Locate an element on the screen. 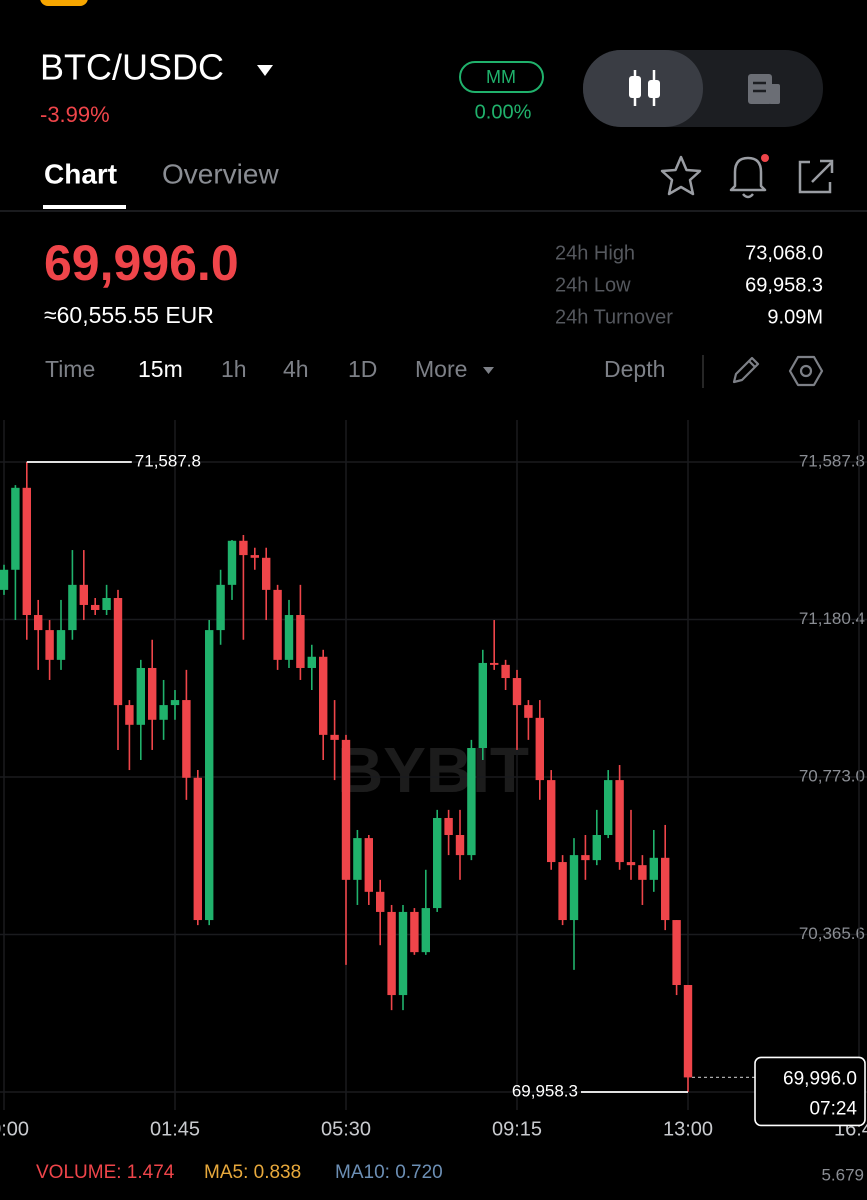  mm-badge is located at coordinates (501, 77).